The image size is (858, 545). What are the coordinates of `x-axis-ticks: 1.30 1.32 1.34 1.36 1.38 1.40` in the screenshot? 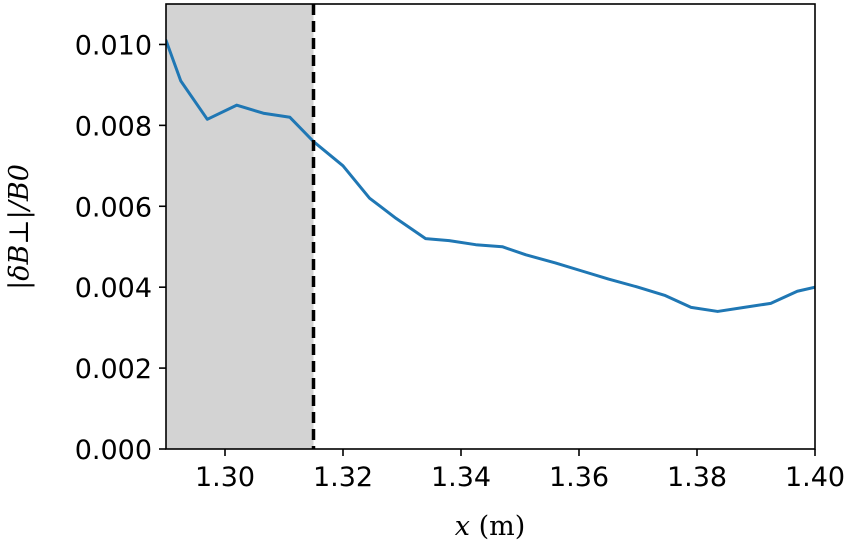 It's located at (520, 471).